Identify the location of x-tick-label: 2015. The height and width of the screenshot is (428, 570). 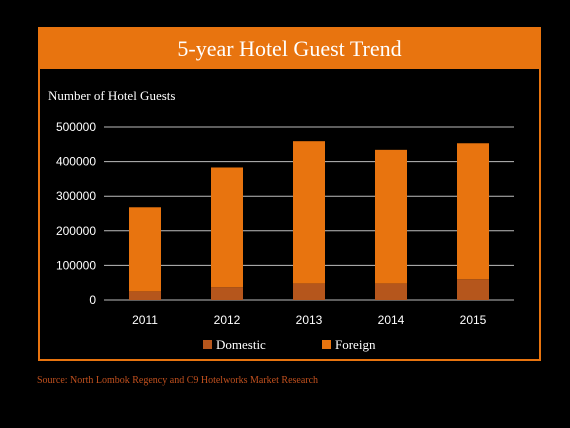
(473, 320).